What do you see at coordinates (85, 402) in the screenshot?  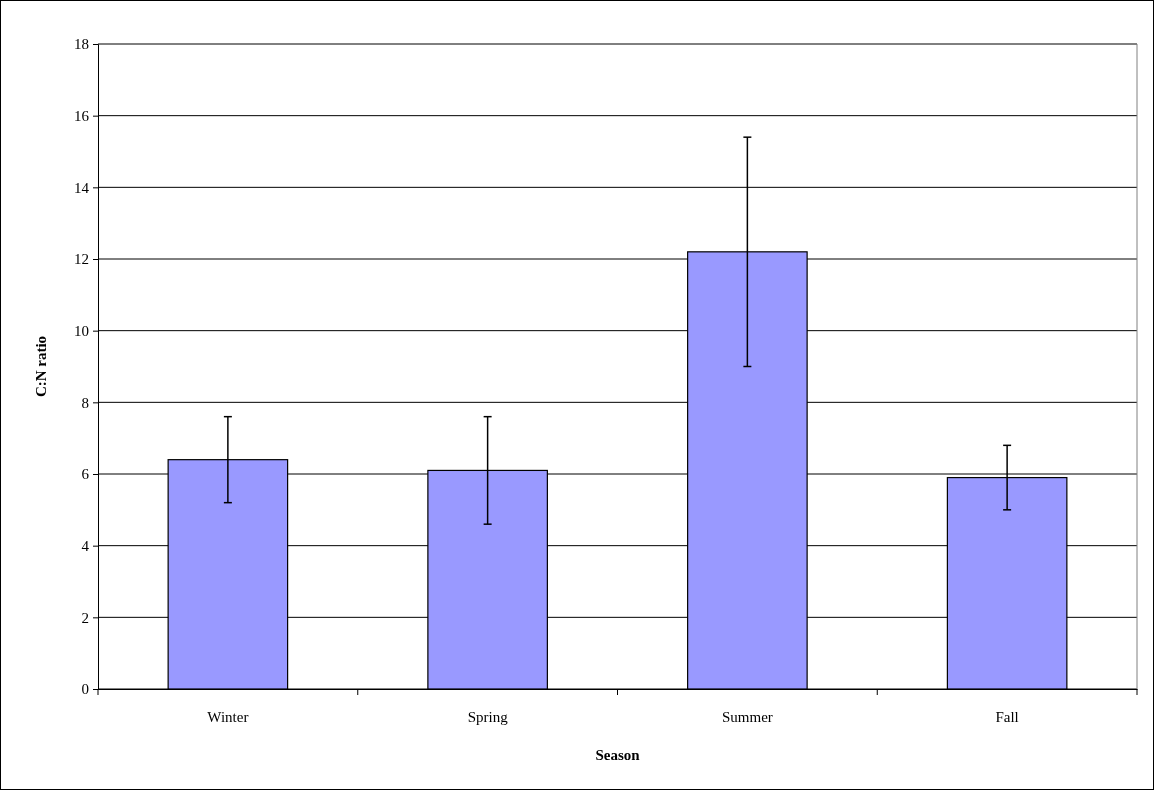 I see `y-tick-label: 8` at bounding box center [85, 402].